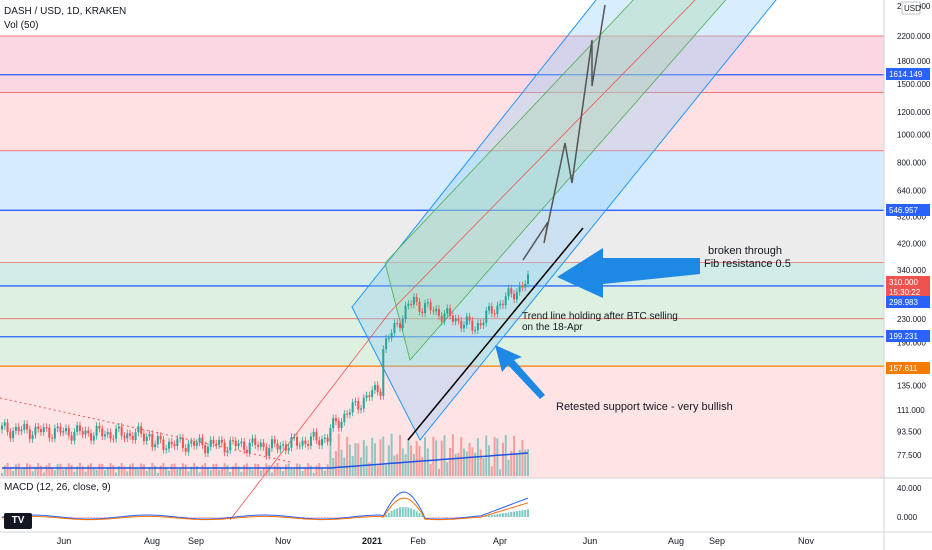 Image resolution: width=932 pixels, height=550 pixels. Describe the element at coordinates (908, 302) in the screenshot. I see `price-tag-bg` at that location.